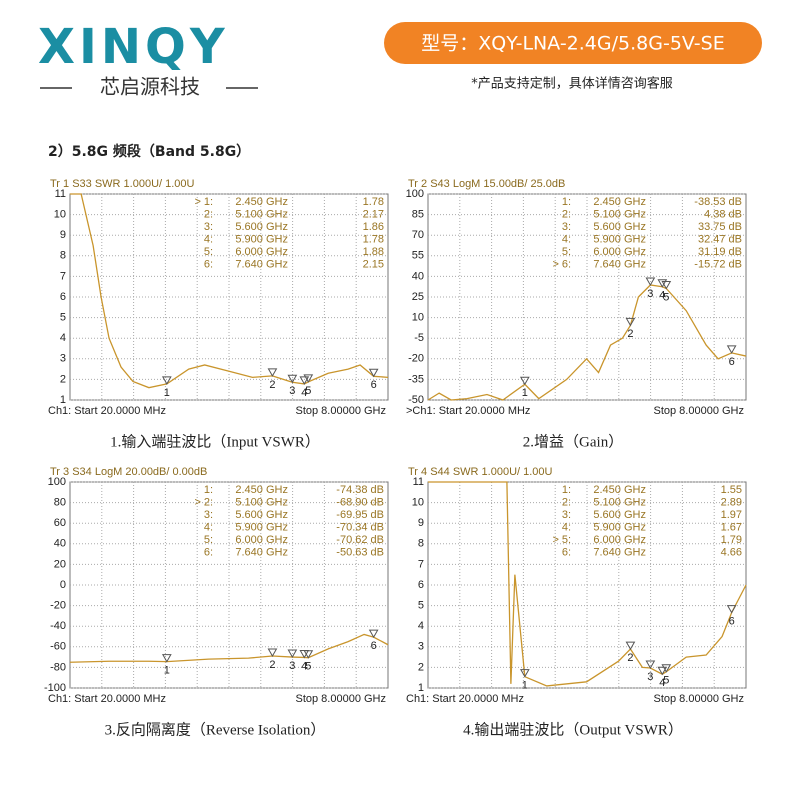 Image resolution: width=800 pixels, height=800 pixels. What do you see at coordinates (373, 252) in the screenshot?
I see `marker-value: 1.88` at bounding box center [373, 252].